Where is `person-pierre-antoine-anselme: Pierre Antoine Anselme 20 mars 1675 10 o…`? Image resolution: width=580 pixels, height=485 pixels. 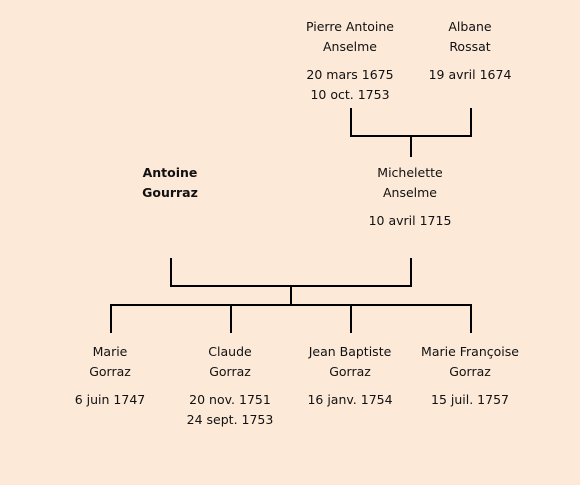 person-pierre-antoine-anselme: Pierre Antoine Anselme 20 mars 1675 10 o… is located at coordinates (350, 61).